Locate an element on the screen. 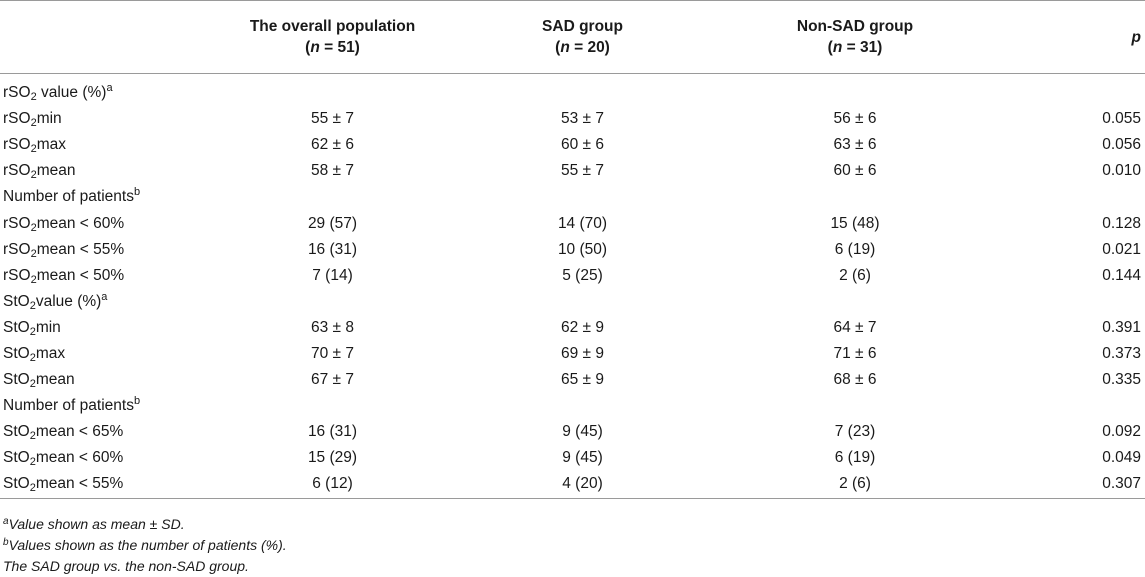  p-value: 0.373 is located at coordinates (1121, 353).